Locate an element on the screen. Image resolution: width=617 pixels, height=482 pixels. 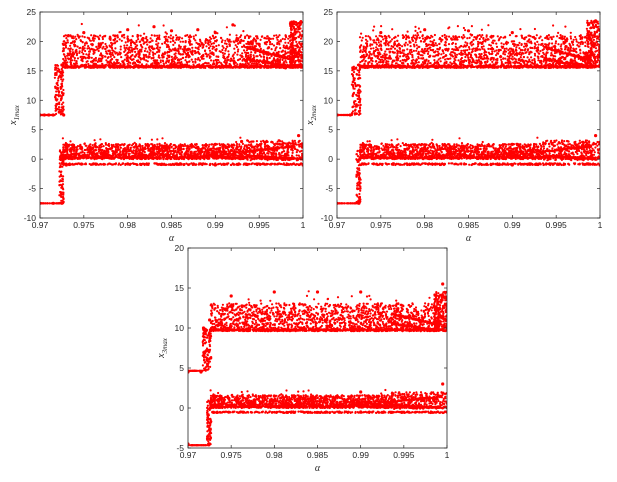
y-axis-label: x1max is located at coordinates (14, 115).